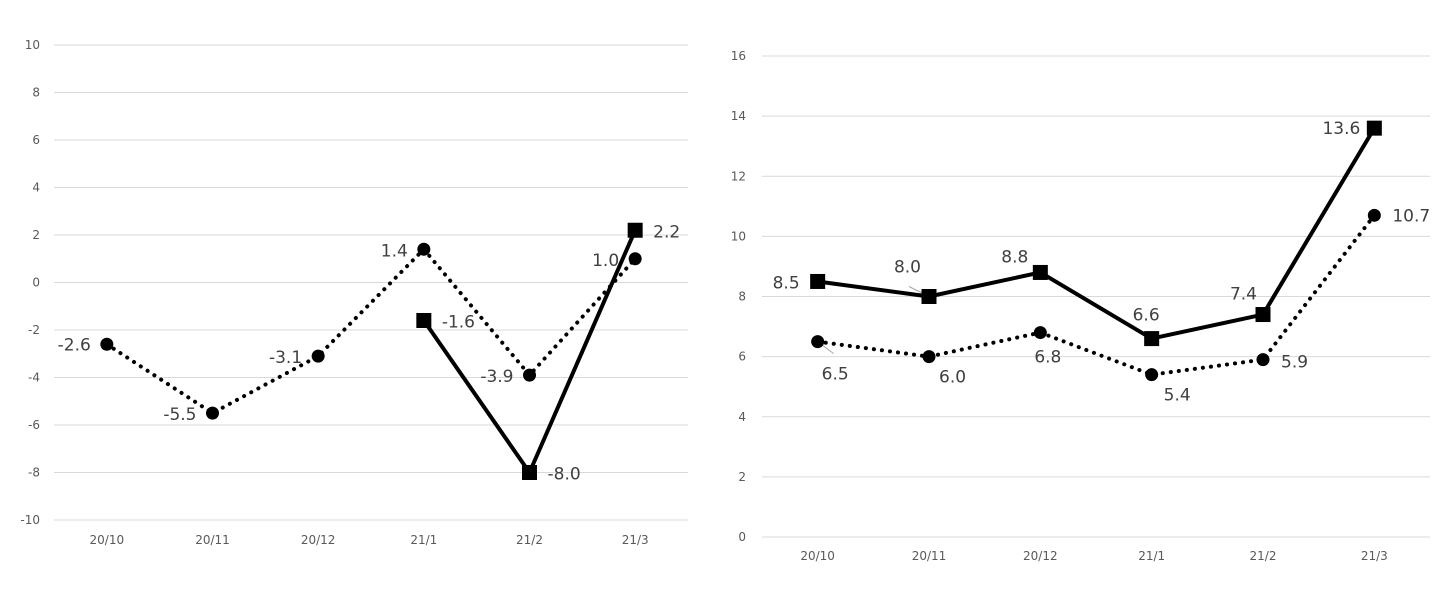 The image size is (1449, 605). What do you see at coordinates (605, 261) in the screenshot?
I see `data-label: 1.0` at bounding box center [605, 261].